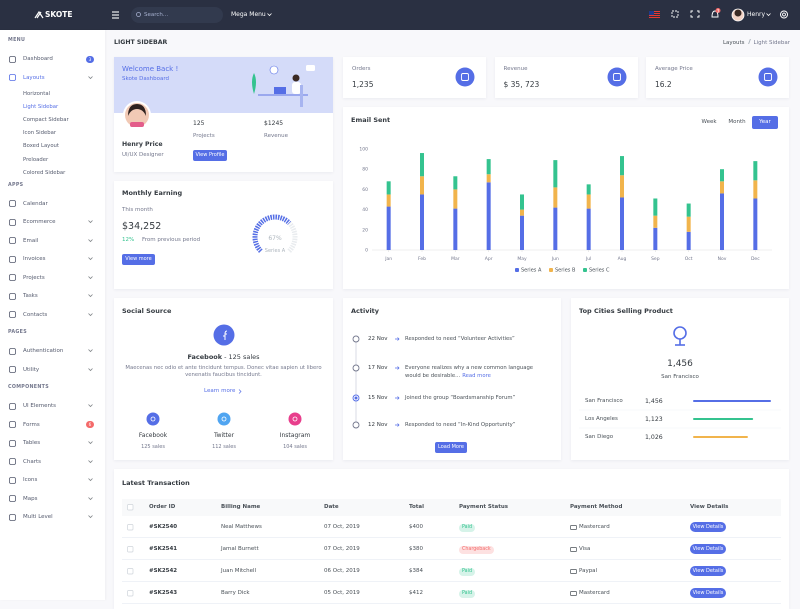  Describe the element at coordinates (32, 461) in the screenshot. I see `menu-item: Charts` at that location.